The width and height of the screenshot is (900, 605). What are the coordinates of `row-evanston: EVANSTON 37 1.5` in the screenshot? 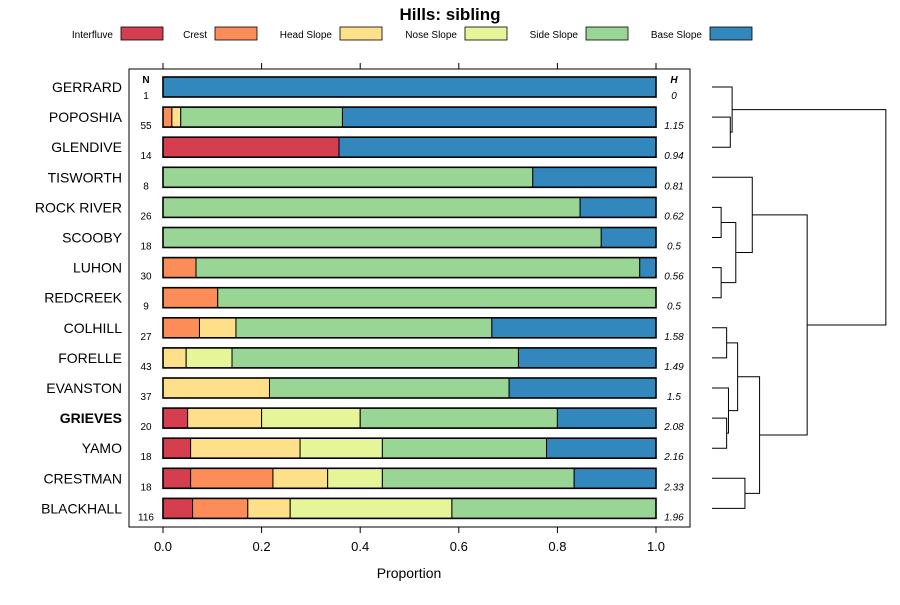 It's located at (363, 390).